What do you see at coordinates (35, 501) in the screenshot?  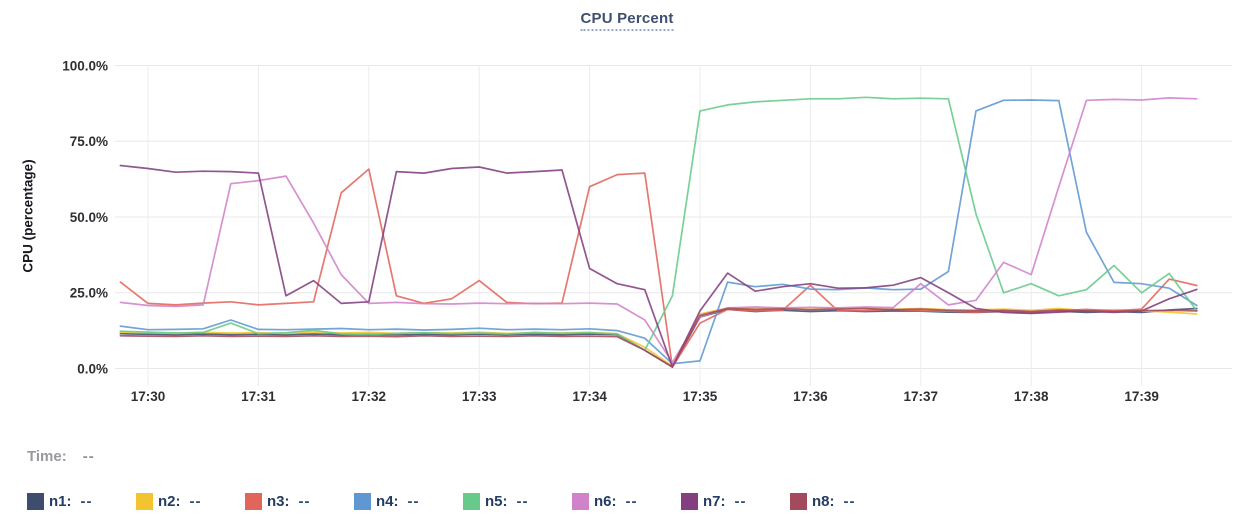 I see `legend-swatch-n1` at bounding box center [35, 501].